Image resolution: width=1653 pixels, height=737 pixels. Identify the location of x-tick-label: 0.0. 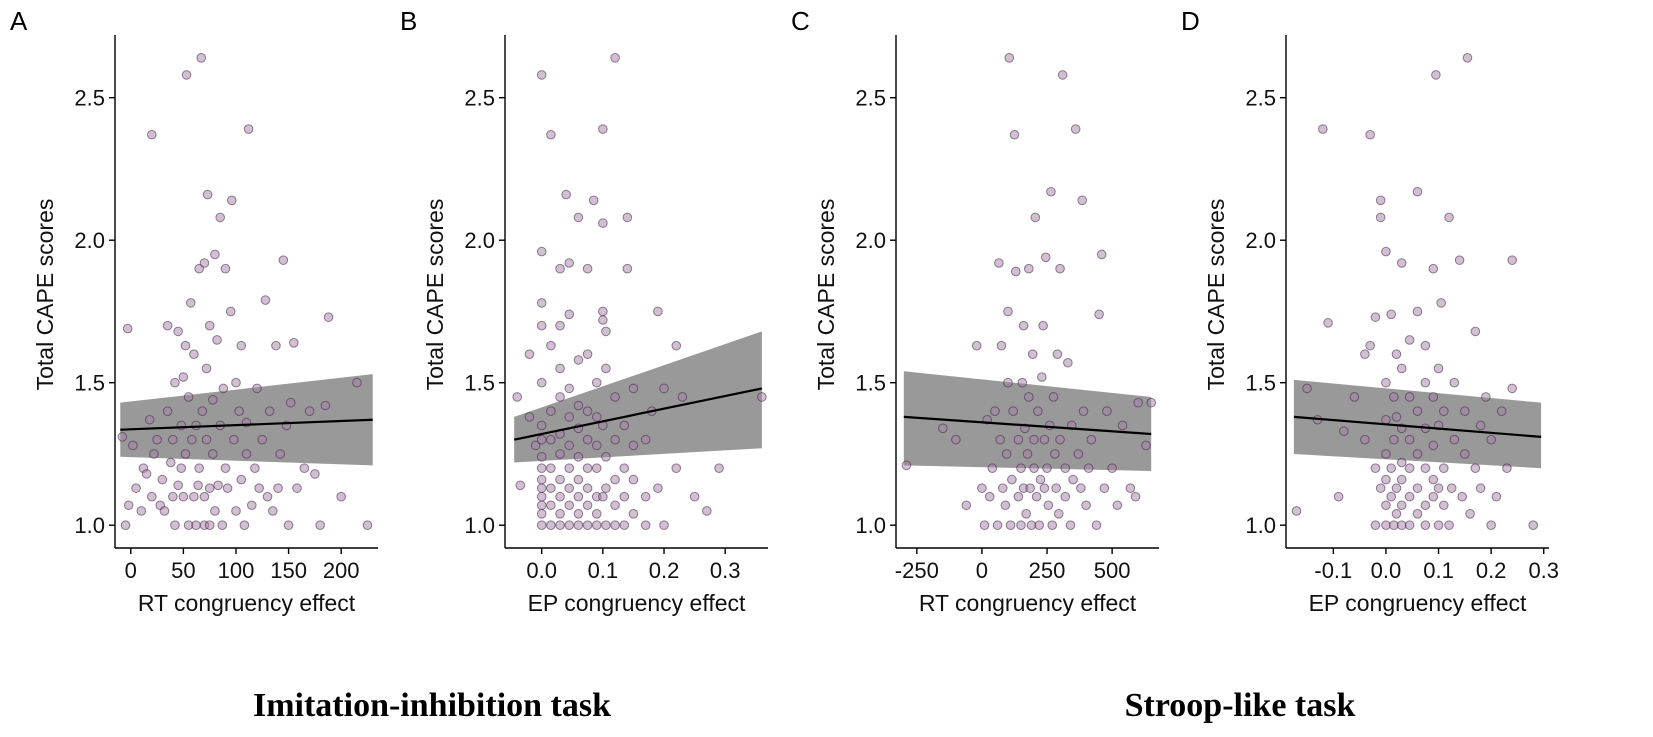
(1386, 570).